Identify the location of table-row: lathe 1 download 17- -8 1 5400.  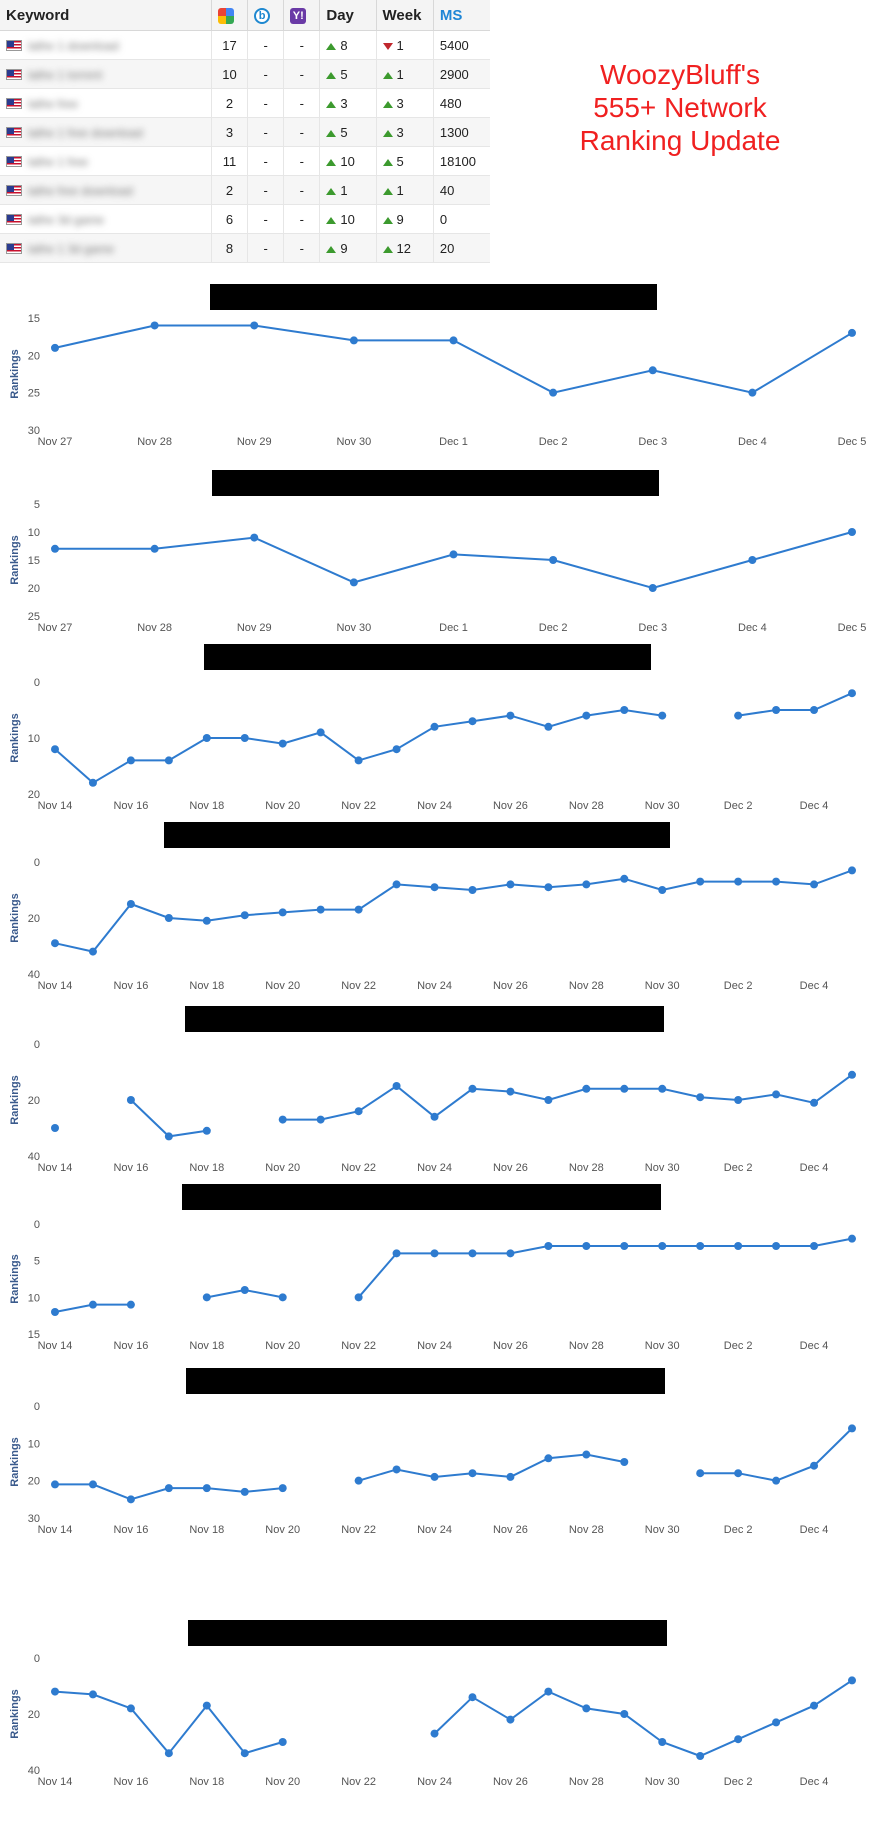
(245, 45).